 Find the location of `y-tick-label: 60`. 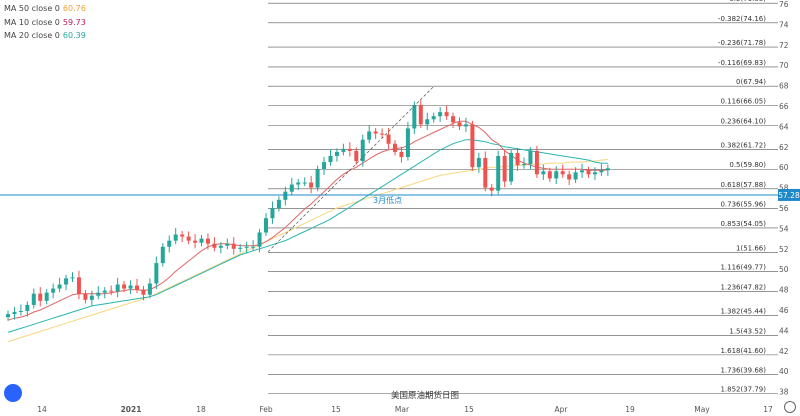

y-tick-label: 60 is located at coordinates (784, 167).